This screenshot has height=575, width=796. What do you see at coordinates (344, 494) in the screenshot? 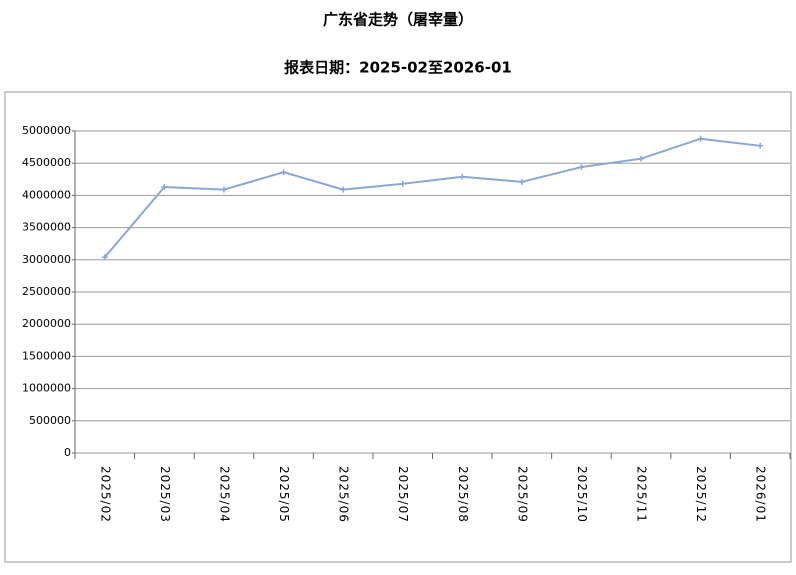
I see `x-tick-label: 2025/06` at bounding box center [344, 494].